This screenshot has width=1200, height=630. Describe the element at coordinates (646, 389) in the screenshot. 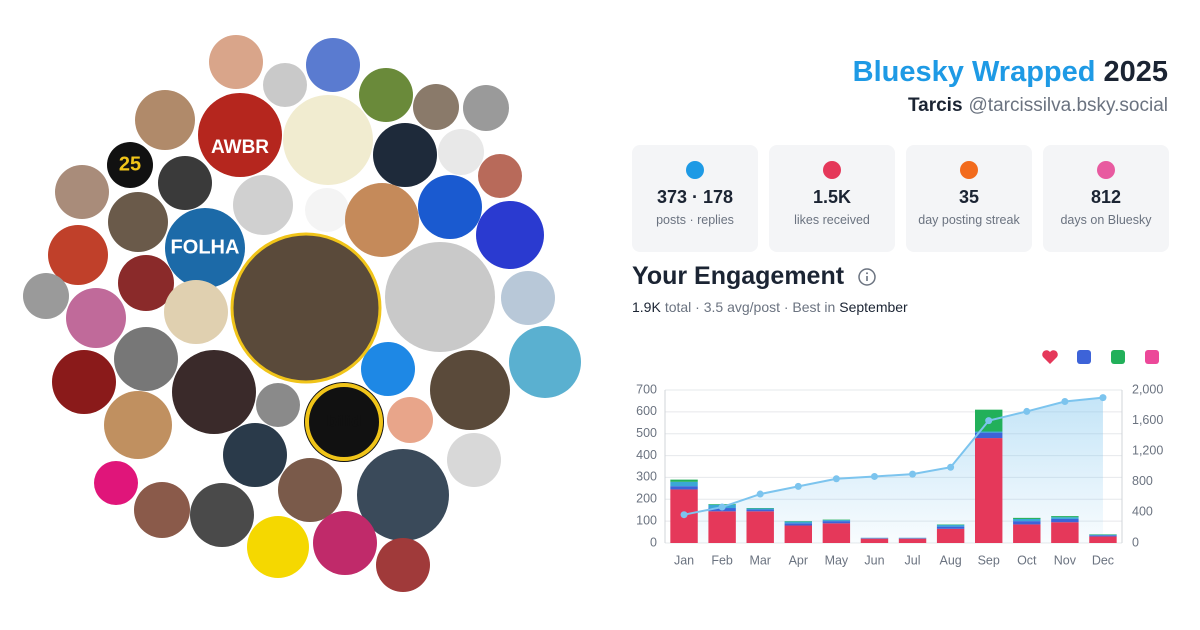

I see `y-tick-label: 700` at that location.